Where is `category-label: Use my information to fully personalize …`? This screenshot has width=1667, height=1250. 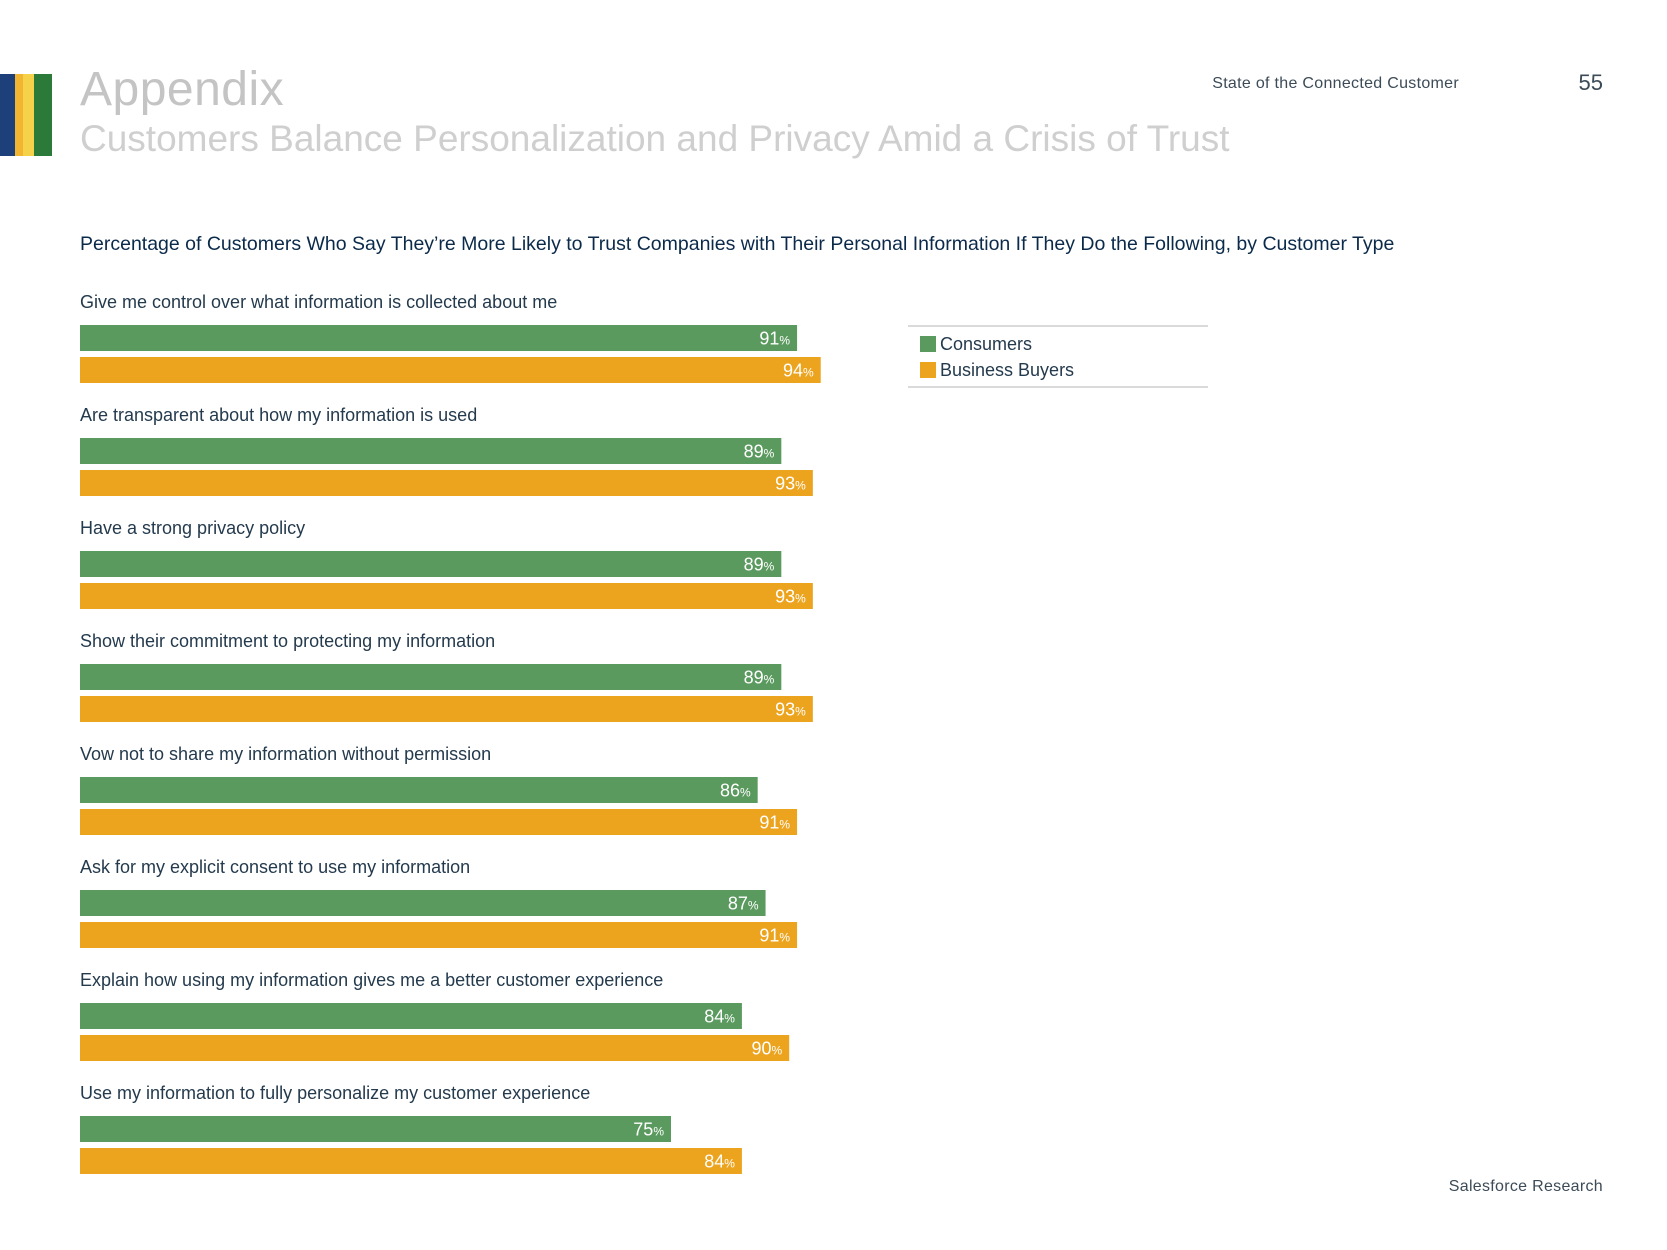
category-label: Use my information to fully personalize … is located at coordinates (335, 1093).